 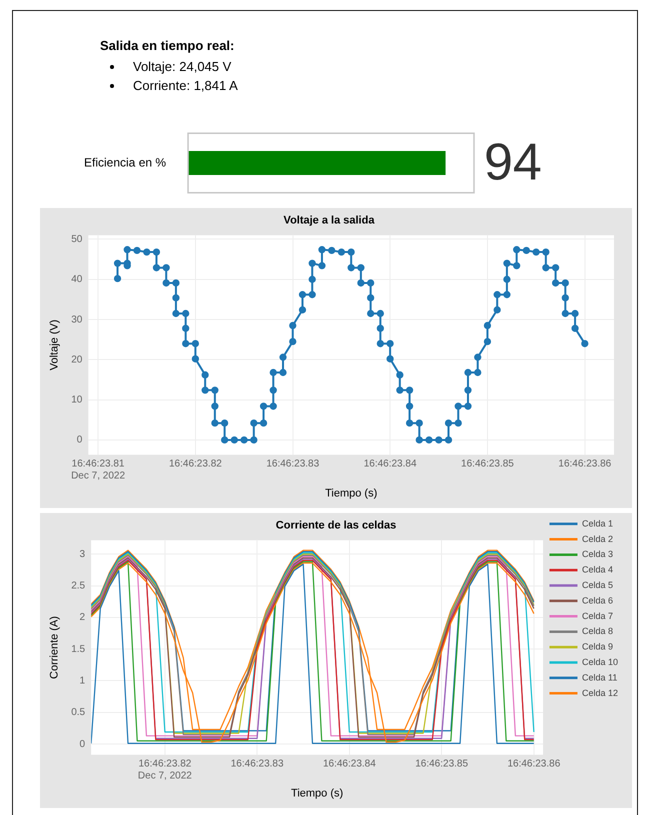 I want to click on y-tick-label: 30, so click(x=77, y=320).